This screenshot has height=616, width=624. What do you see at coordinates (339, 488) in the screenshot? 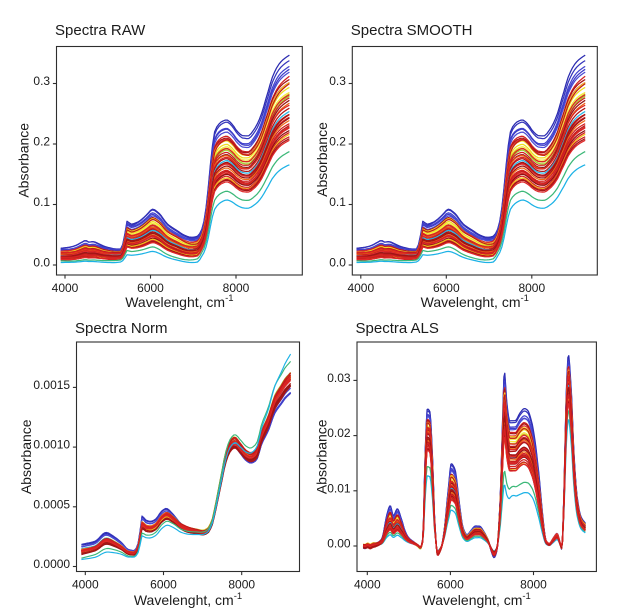
I see `svg-text: 0.01` at bounding box center [339, 488].